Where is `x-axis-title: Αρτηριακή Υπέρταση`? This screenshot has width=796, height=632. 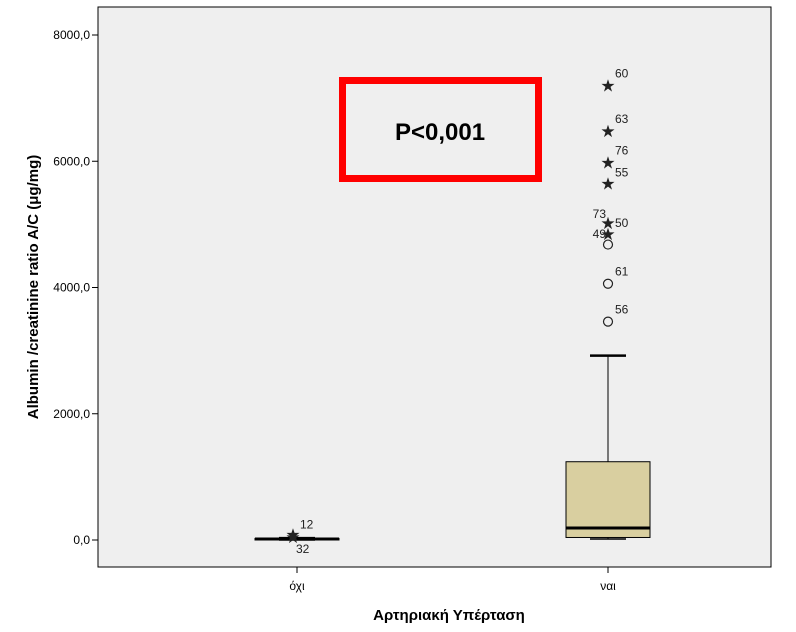 x-axis-title: Αρτηριακή Υπέρταση is located at coordinates (449, 615).